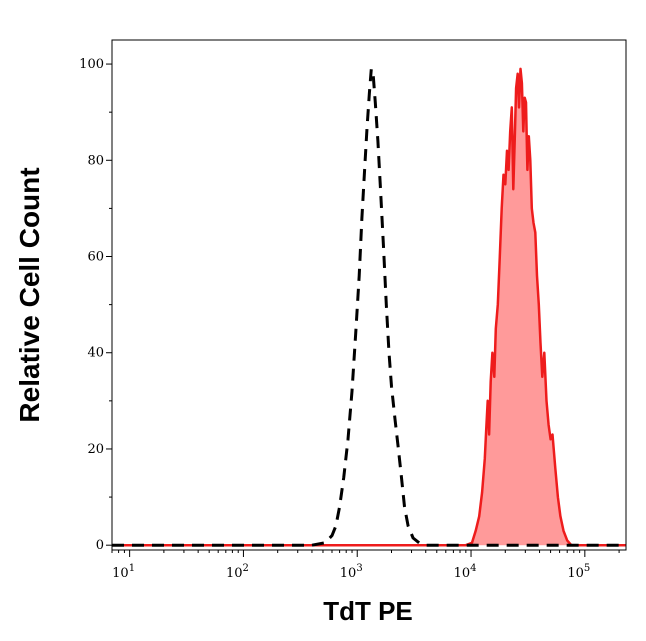 The image size is (646, 641). Describe the element at coordinates (29, 294) in the screenshot. I see `y-axis-title: Relative Cell Count` at that location.